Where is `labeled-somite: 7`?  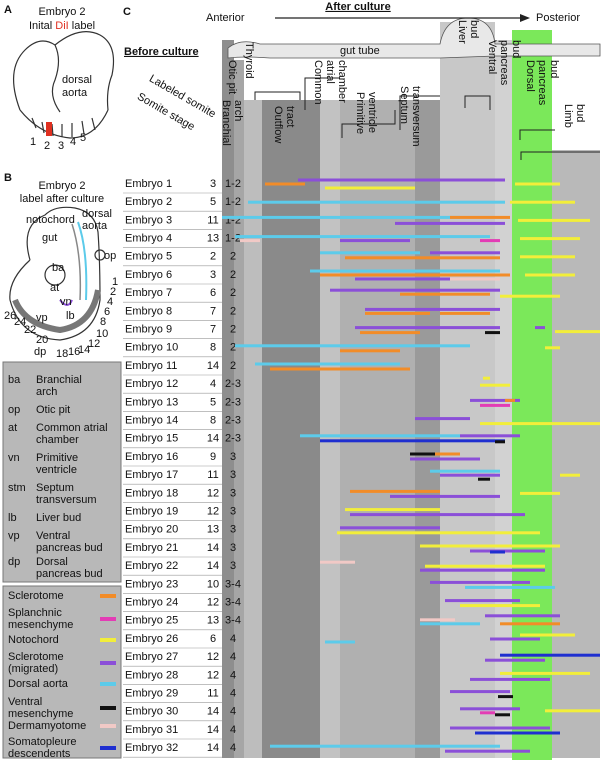 labeled-somite: 7 is located at coordinates (213, 330).